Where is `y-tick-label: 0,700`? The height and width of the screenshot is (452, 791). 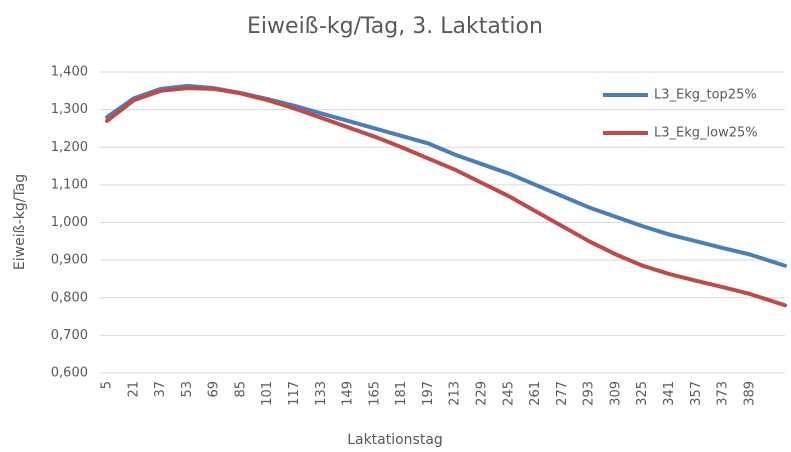
y-tick-label: 0,700 is located at coordinates (69, 335).